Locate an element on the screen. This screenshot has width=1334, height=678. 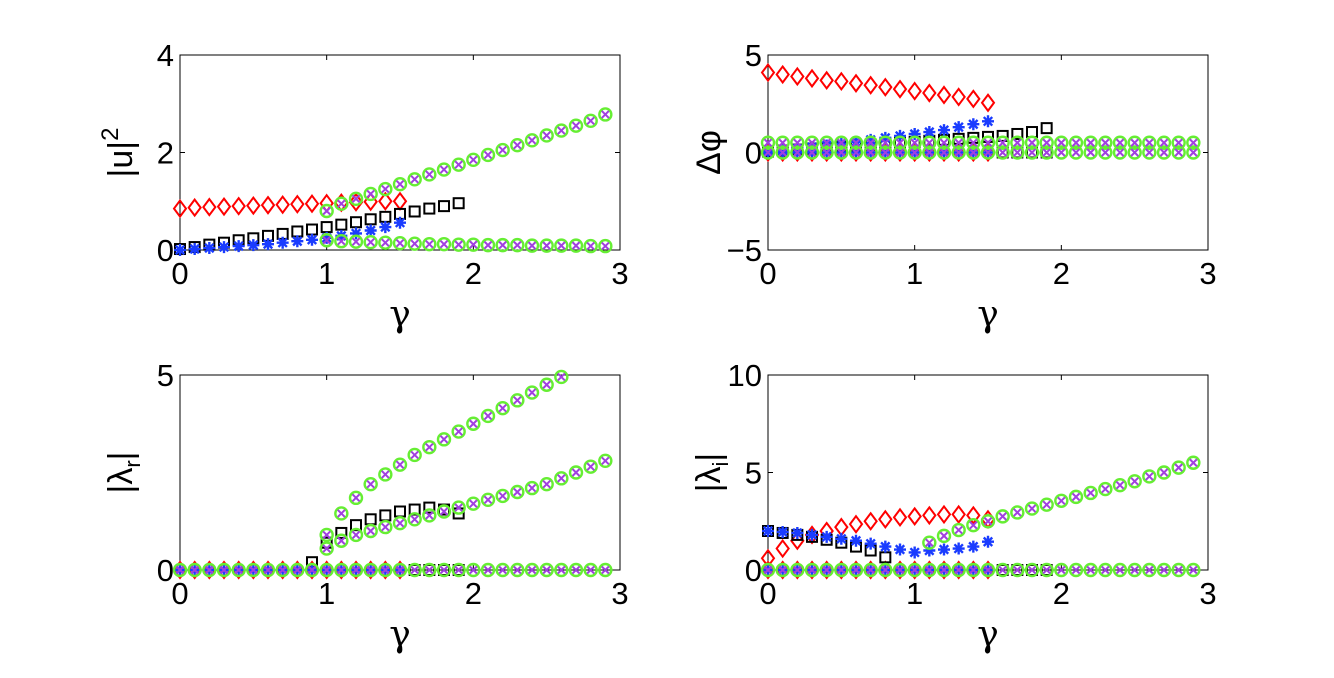
series-circle-upper is located at coordinates (980, 142).